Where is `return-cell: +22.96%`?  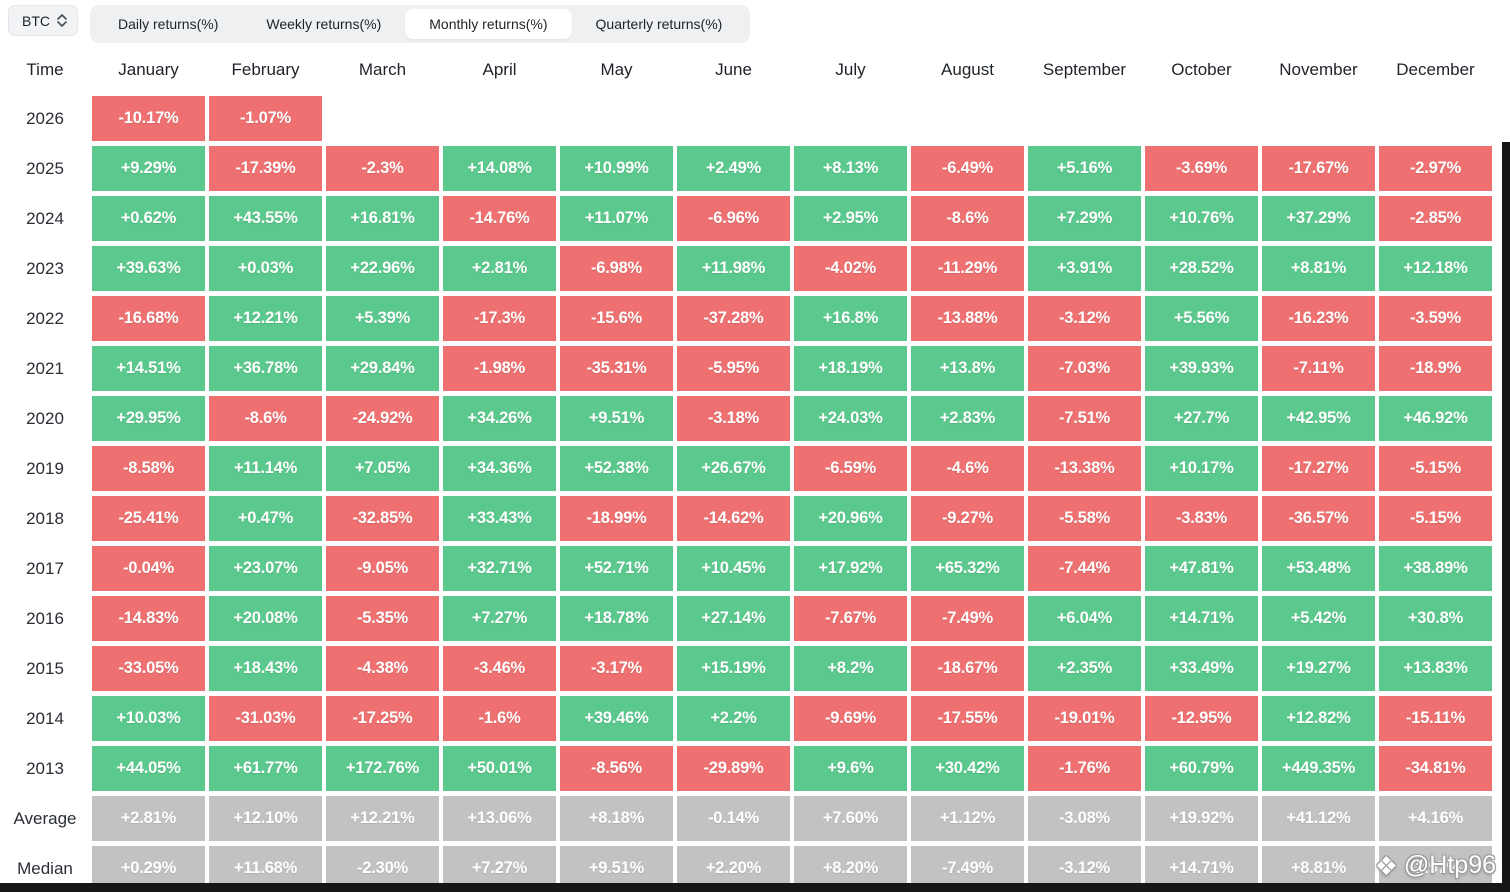 return-cell: +22.96% is located at coordinates (382, 268).